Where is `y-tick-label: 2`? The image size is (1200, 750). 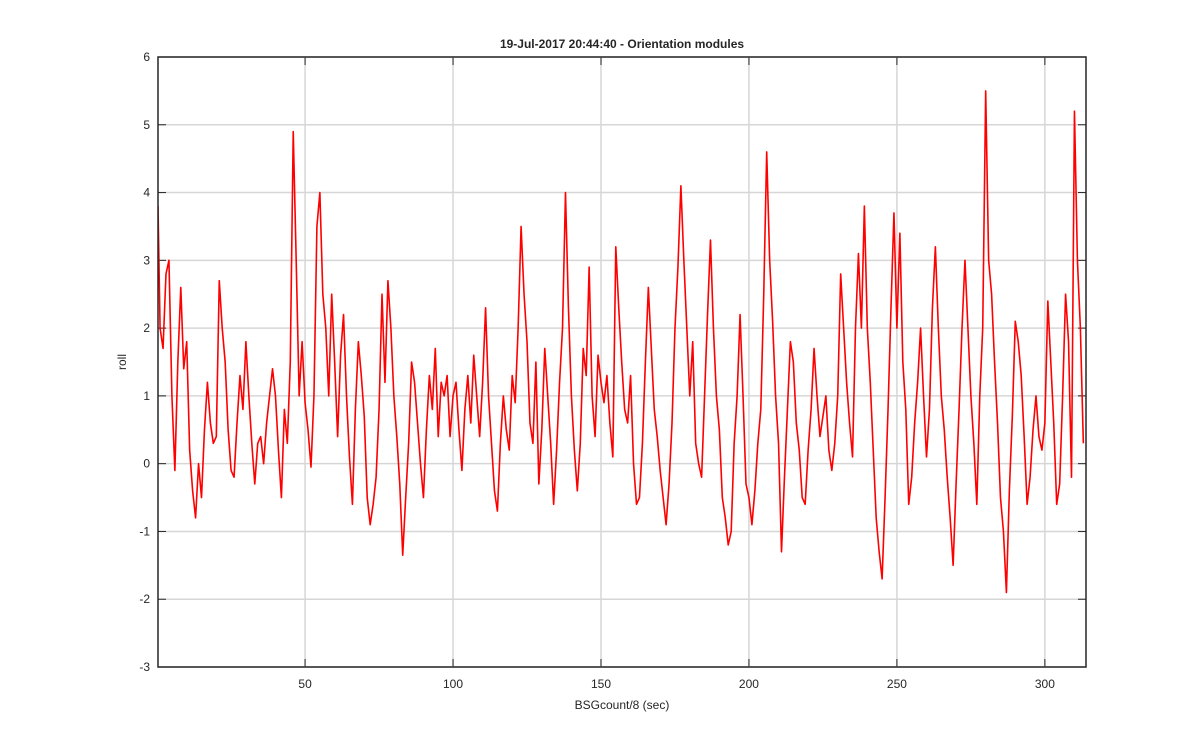 y-tick-label: 2 is located at coordinates (146, 328).